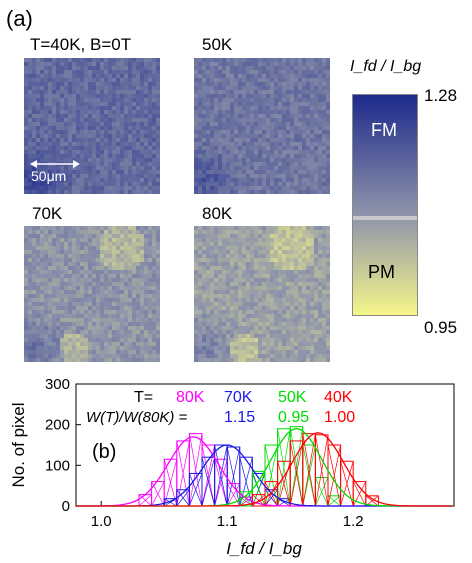 This screenshot has width=472, height=563. I want to click on scale-bar-arrow, so click(55, 164).